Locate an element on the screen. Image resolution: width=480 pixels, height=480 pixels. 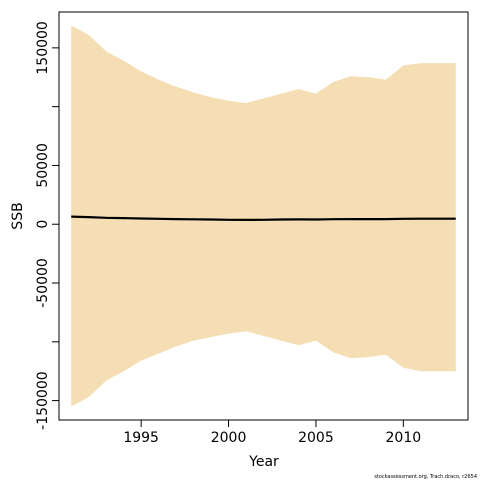
x-tick-label: 2005 is located at coordinates (316, 438).